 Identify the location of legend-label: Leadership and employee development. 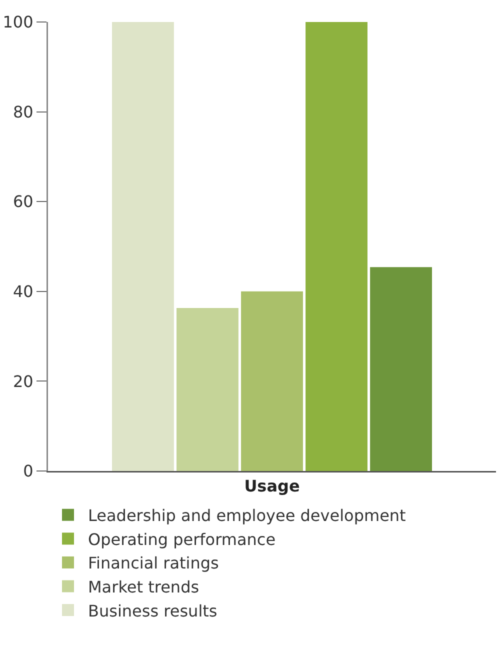
(247, 516).